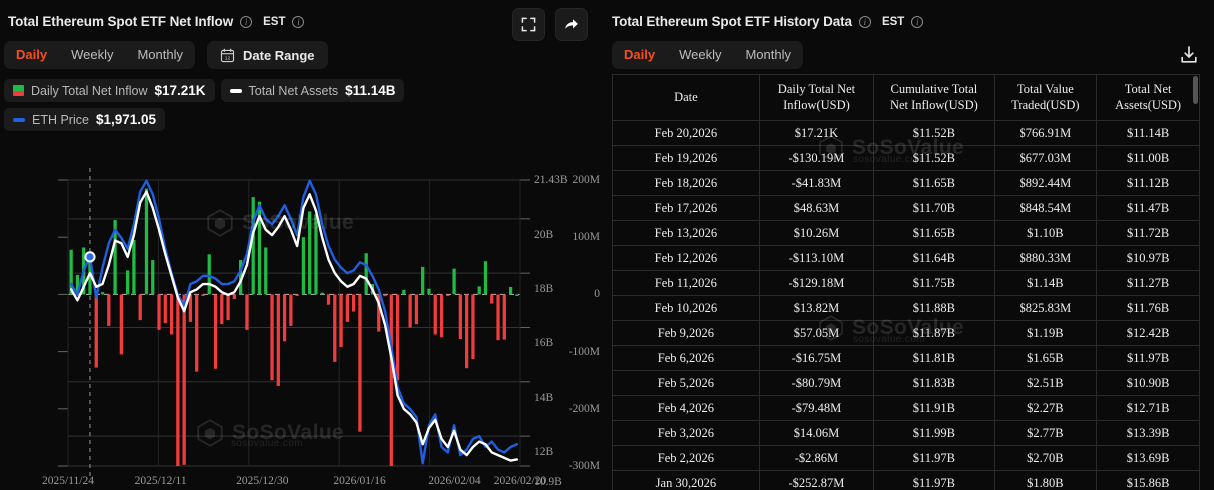 The height and width of the screenshot is (490, 1214). Describe the element at coordinates (934, 433) in the screenshot. I see `cell-cumulative: $11.99B` at that location.